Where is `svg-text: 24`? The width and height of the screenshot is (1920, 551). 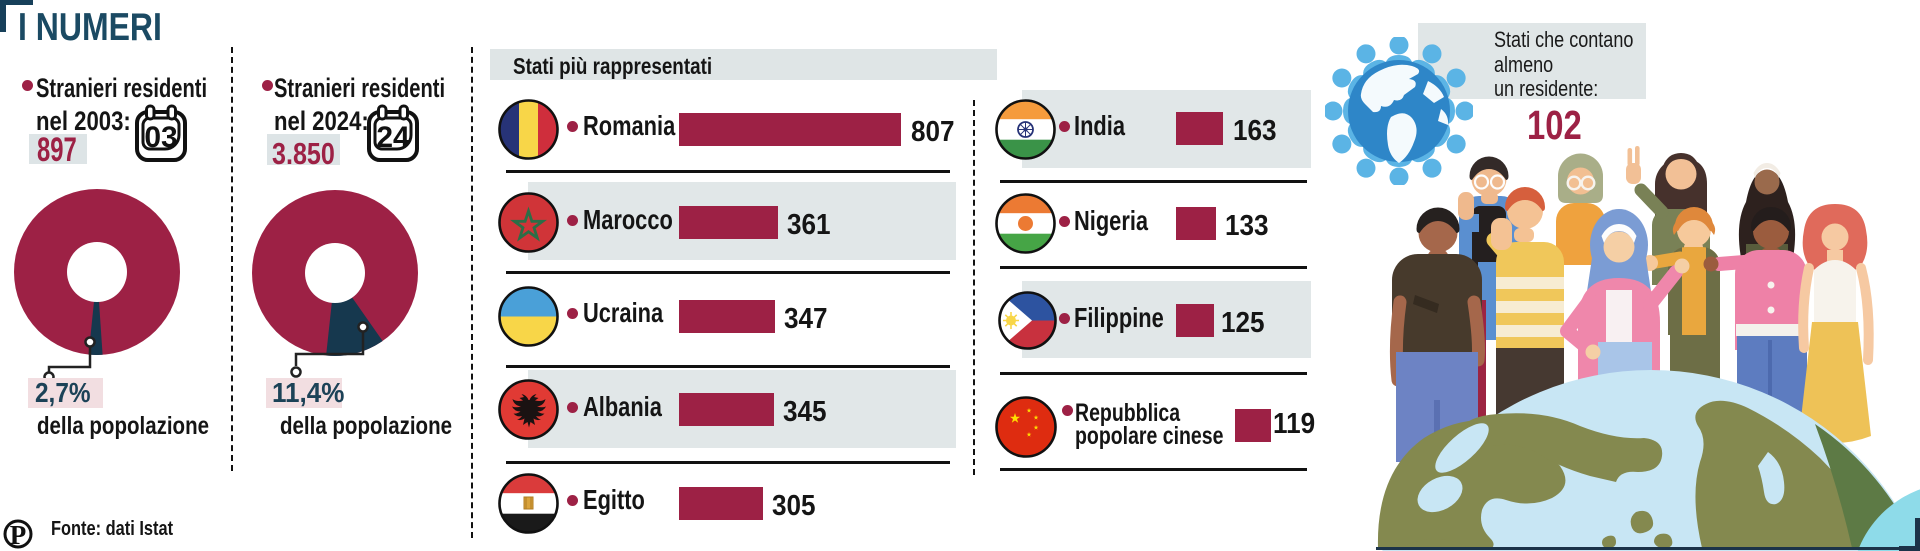 svg-text: 24 is located at coordinates (393, 137).